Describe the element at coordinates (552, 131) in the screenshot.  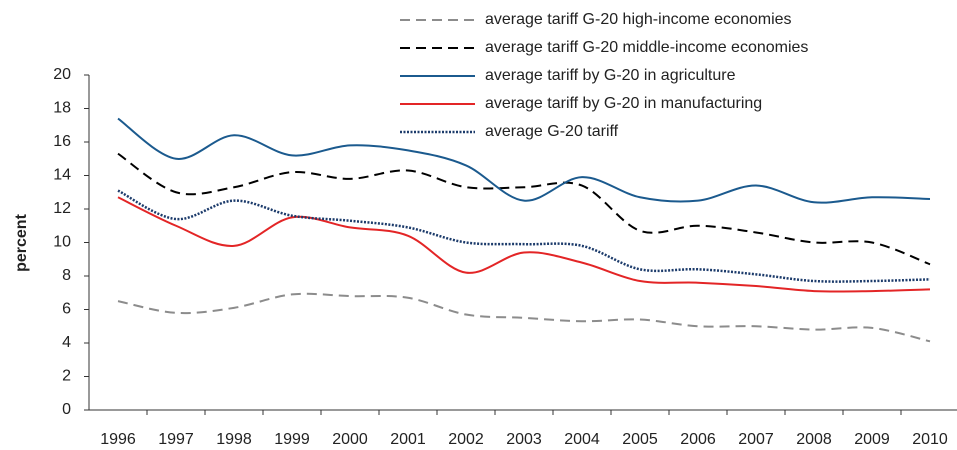
I see `legend-label: average G-20 tariff` at that location.